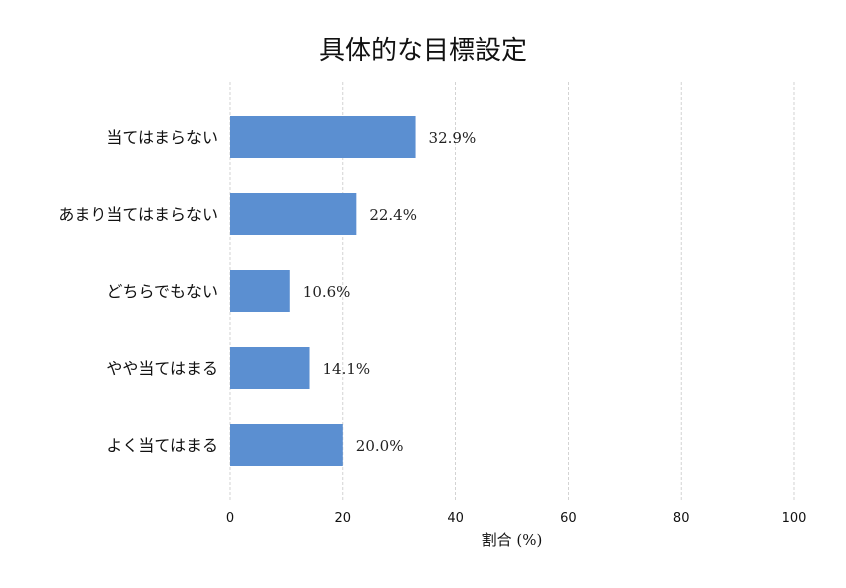 The height and width of the screenshot is (588, 846). I want to click on value-label: 22.4%, so click(393, 215).